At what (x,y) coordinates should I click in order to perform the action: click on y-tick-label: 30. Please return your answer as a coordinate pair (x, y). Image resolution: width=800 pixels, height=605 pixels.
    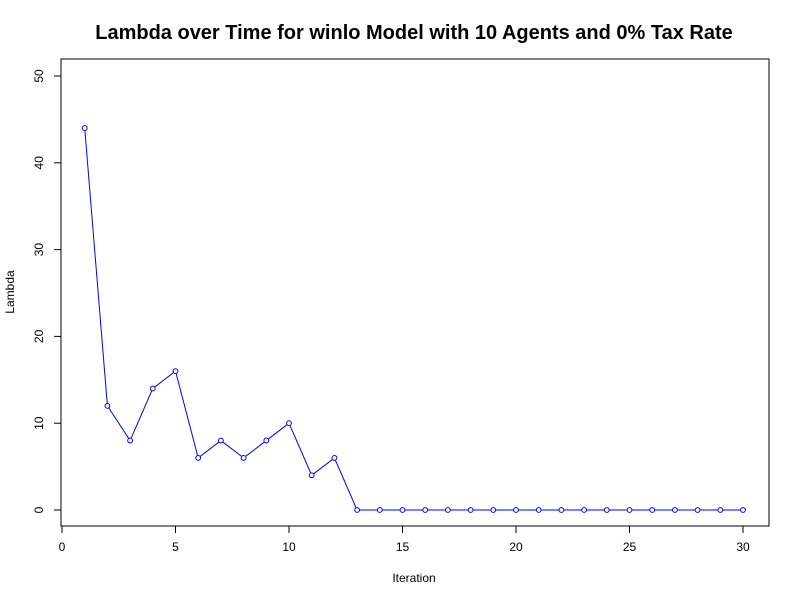
    Looking at the image, I should click on (39, 250).